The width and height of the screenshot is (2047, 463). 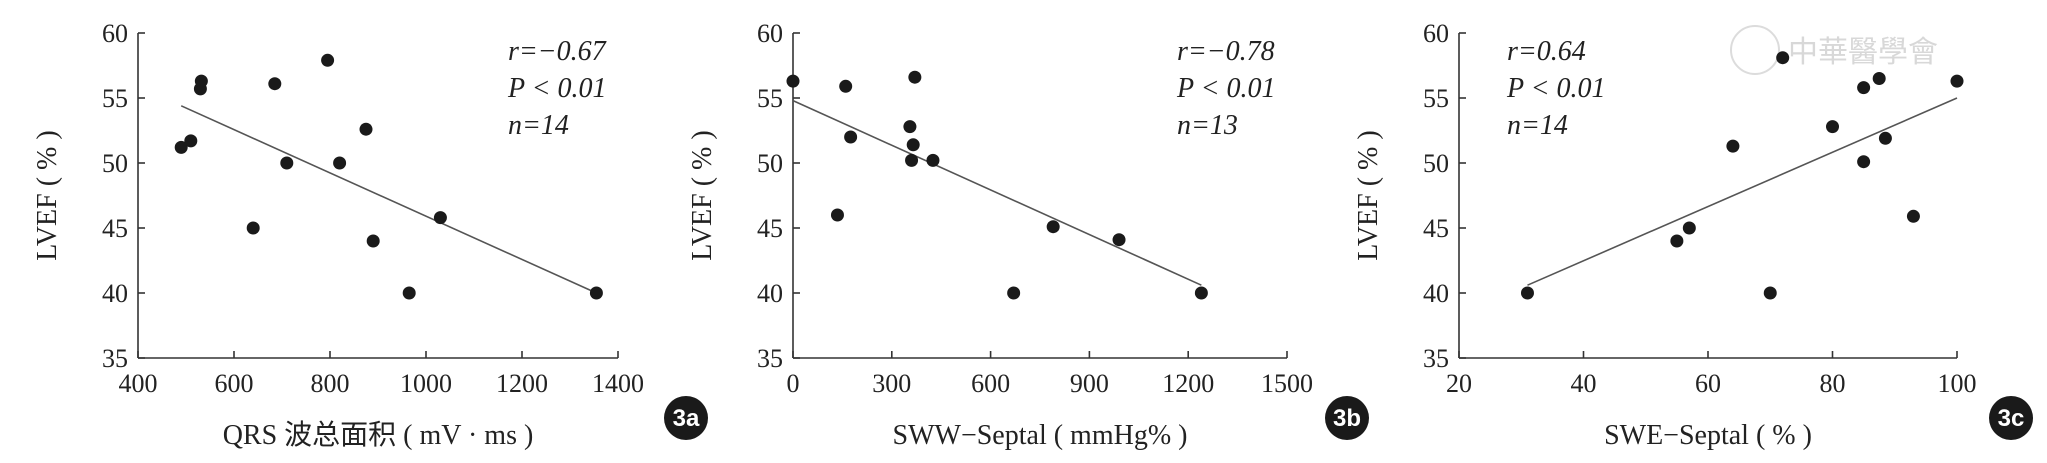 I want to click on watermark-text: 中華醫學會, so click(x=1863, y=52).